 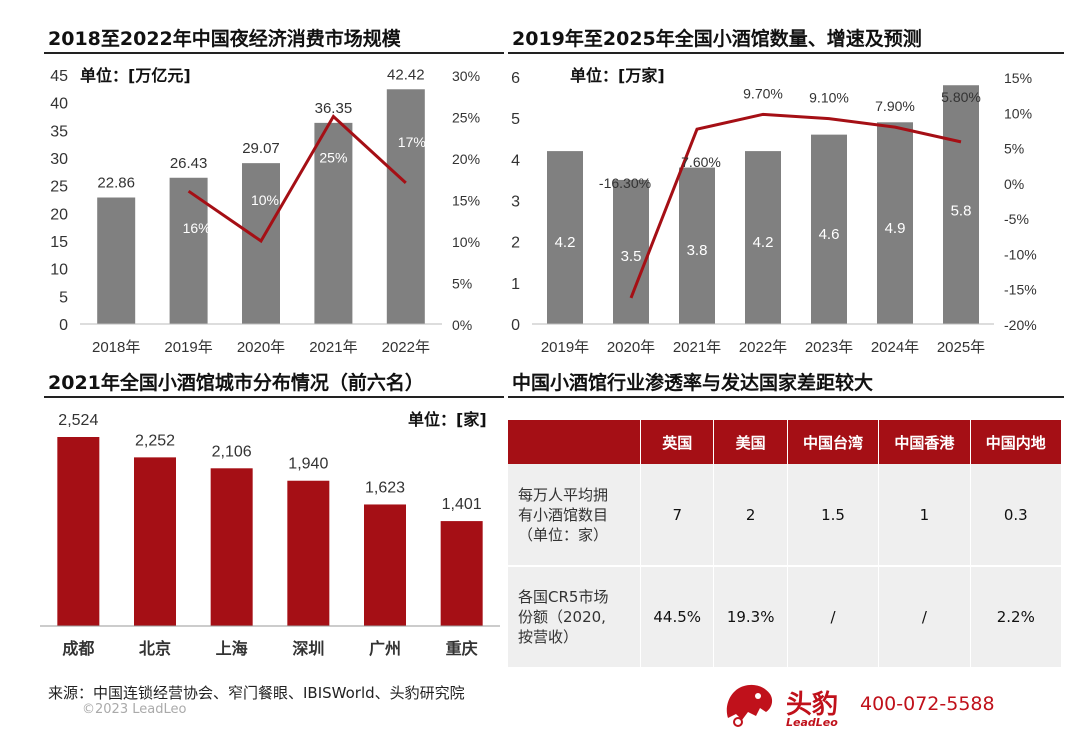 I want to click on table-cell: 2, so click(x=750, y=515).